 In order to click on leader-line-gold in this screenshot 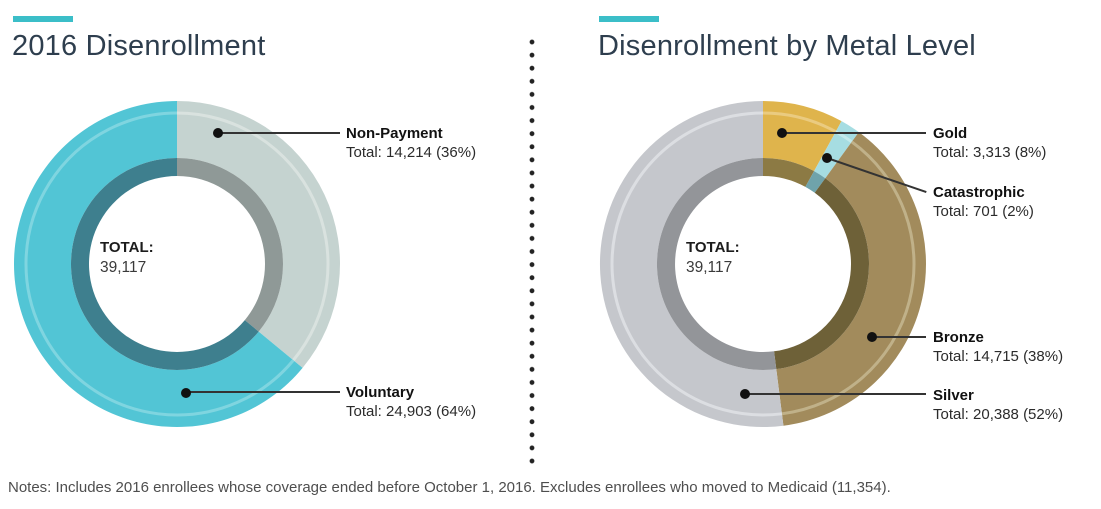, I will do `click(854, 133)`.